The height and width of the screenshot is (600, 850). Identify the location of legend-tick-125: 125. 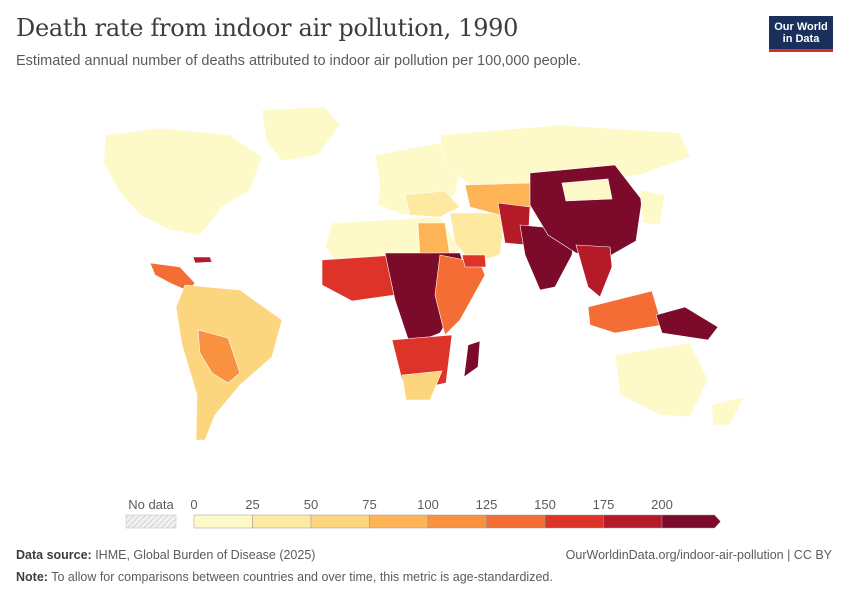
(487, 504).